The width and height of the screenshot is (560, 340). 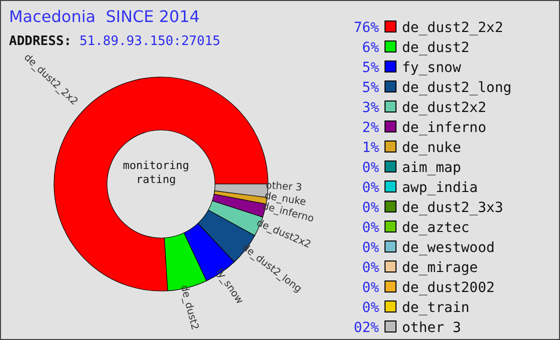 What do you see at coordinates (432, 68) in the screenshot?
I see `legend-label: fy_snow` at bounding box center [432, 68].